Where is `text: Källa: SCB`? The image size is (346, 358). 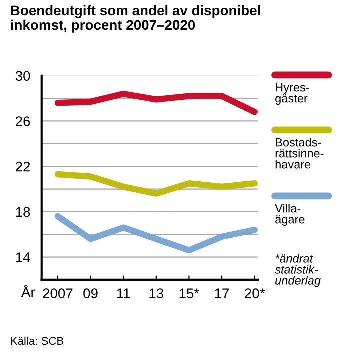 text: Källa: SCB is located at coordinates (37, 341).